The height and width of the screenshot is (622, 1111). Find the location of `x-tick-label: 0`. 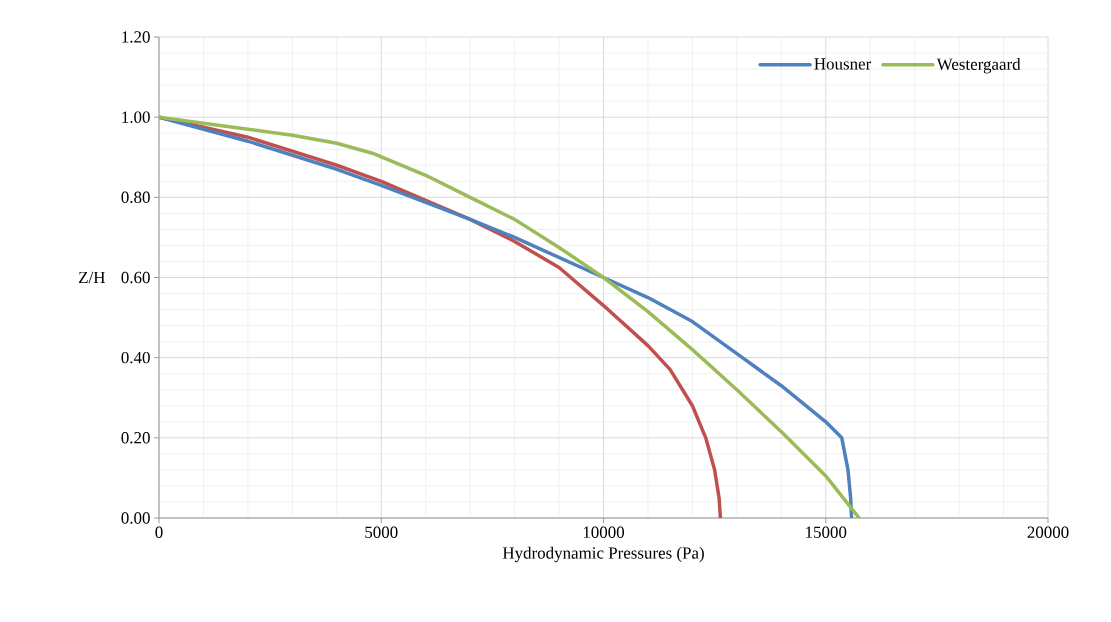

x-tick-label: 0 is located at coordinates (159, 532).